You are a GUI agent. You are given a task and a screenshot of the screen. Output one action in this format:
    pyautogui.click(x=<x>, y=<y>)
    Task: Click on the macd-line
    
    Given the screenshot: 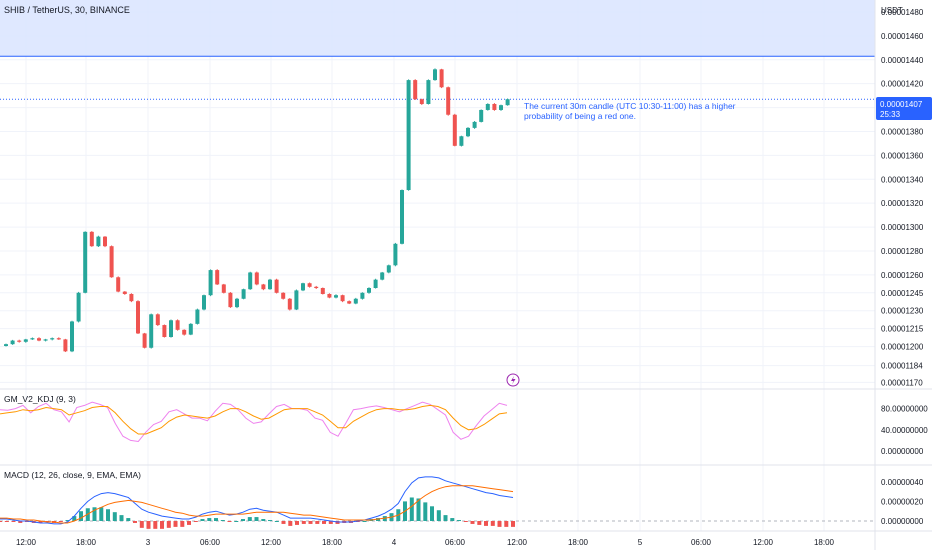 What is the action you would take?
    pyautogui.click(x=257, y=500)
    